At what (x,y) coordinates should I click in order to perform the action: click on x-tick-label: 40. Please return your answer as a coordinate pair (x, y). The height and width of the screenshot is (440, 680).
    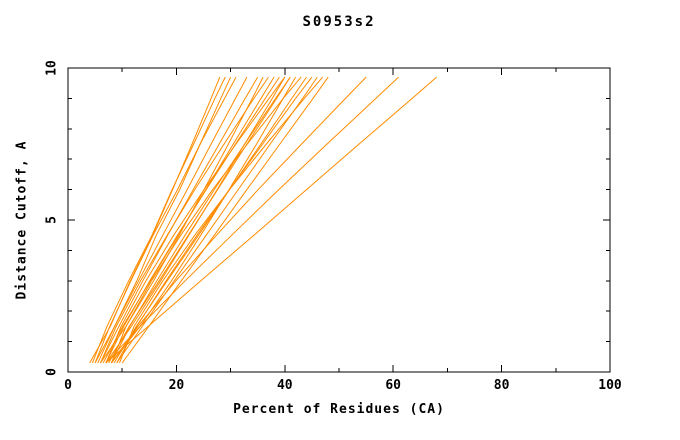
    Looking at the image, I should click on (284, 385).